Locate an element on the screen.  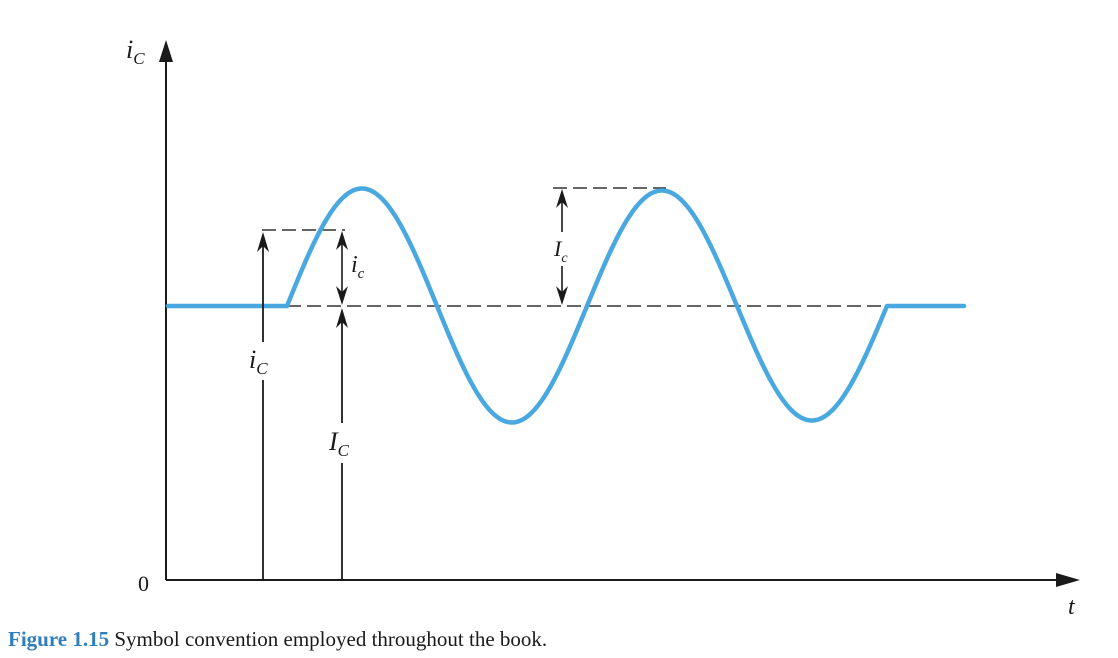
ac-peak-arrowhead-down is located at coordinates (562, 295).